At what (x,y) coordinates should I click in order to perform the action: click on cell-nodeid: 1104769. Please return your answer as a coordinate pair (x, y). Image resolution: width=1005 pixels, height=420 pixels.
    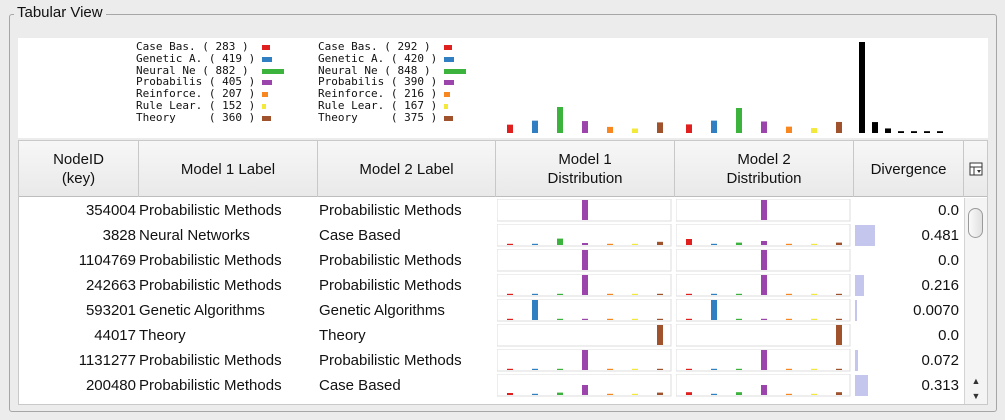
    Looking at the image, I should click on (107, 260).